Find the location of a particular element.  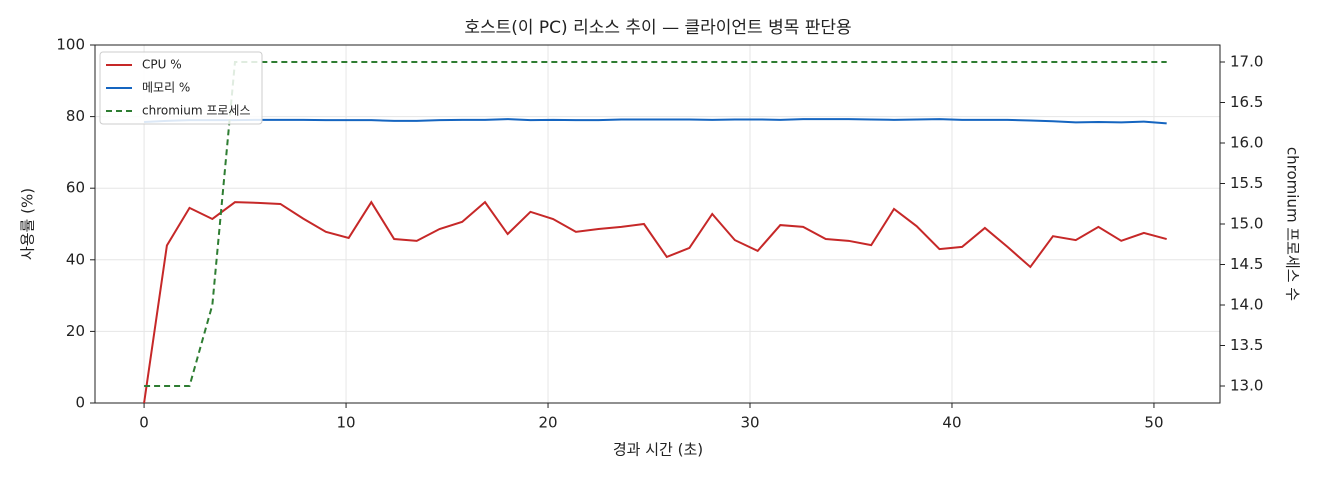

x-tick-label: 50 is located at coordinates (1153, 423).